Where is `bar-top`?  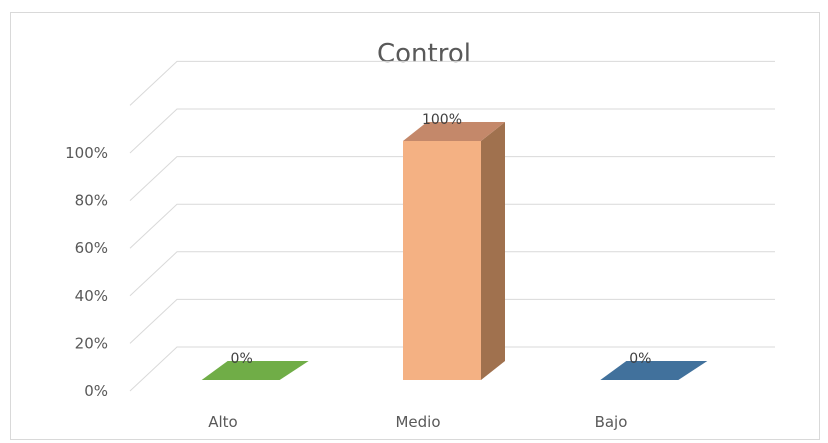
bar-top is located at coordinates (454, 131).